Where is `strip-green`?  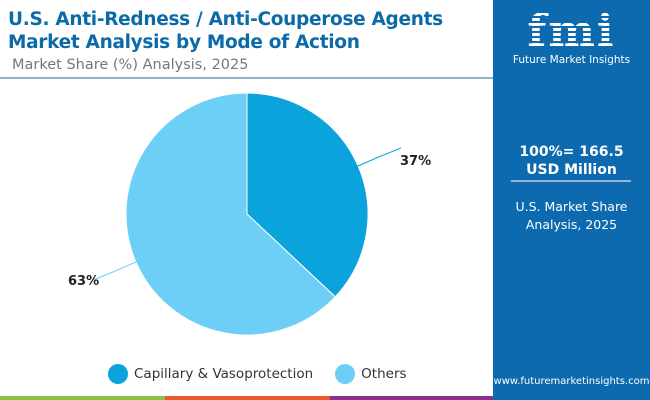
strip-green is located at coordinates (82, 398).